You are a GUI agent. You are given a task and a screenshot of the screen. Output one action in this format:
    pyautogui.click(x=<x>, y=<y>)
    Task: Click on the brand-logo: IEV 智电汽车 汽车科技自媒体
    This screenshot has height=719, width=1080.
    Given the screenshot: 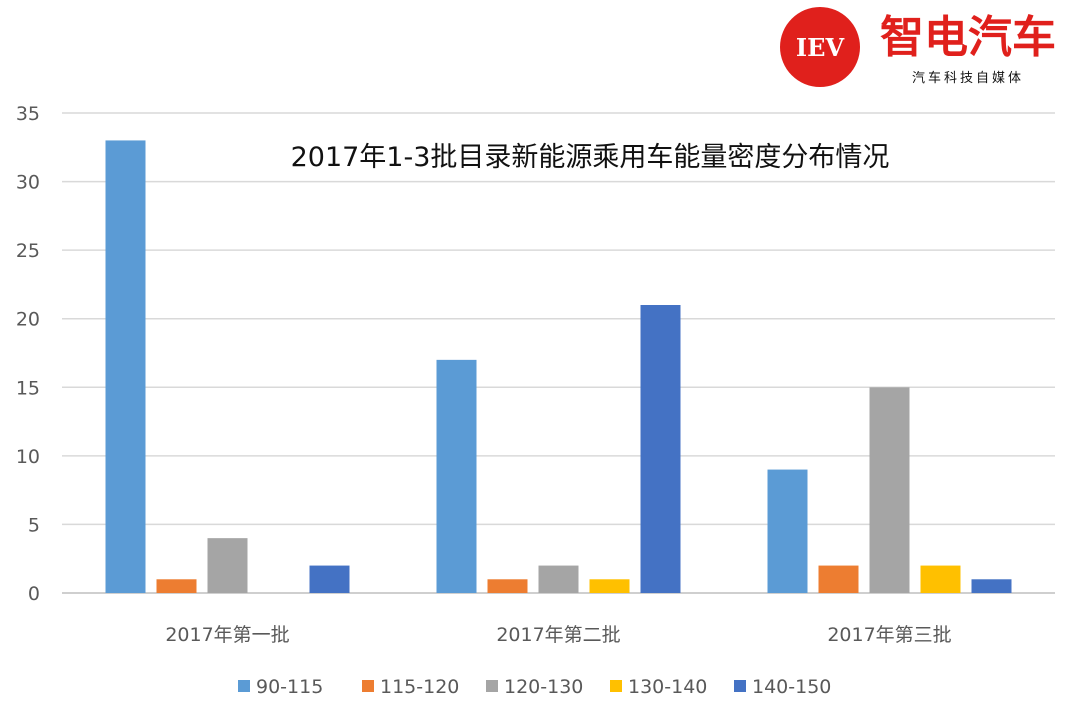 What is the action you would take?
    pyautogui.click(x=918, y=47)
    